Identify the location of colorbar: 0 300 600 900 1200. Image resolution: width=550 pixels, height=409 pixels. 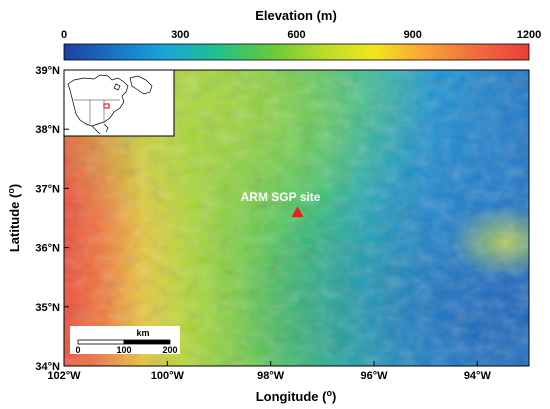
(301, 45).